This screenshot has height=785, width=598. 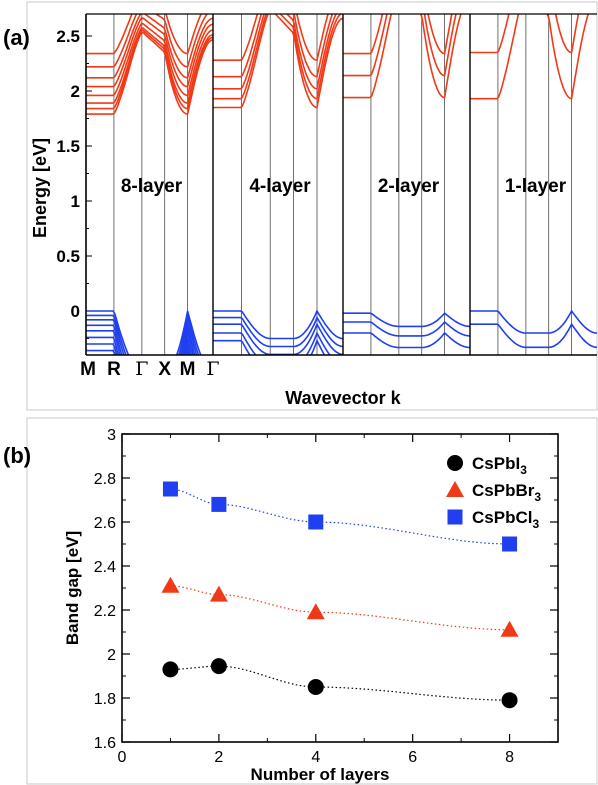 I want to click on panel-a-ylabel: Energy [eV], so click(x=40, y=188).